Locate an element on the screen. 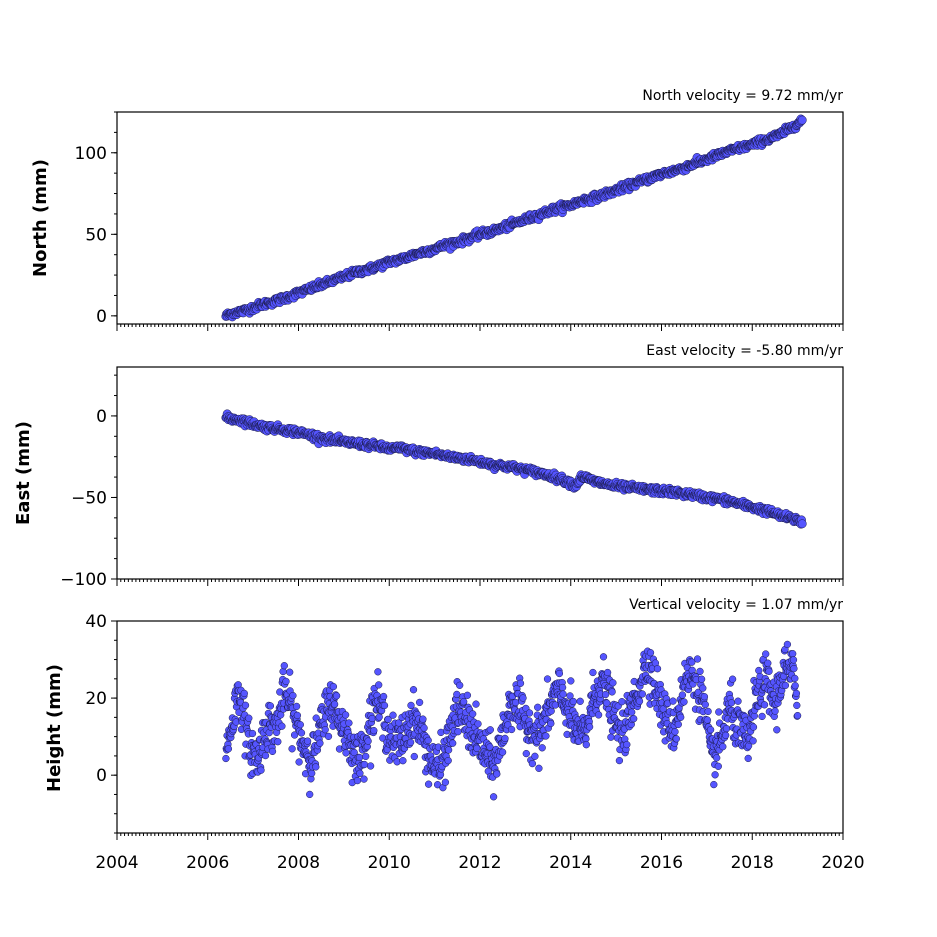 The width and height of the screenshot is (937, 937). x-axis-tick-labels: 2004 2006 2008 2010 2012 2014 2016 2018 2020 is located at coordinates (479, 863).